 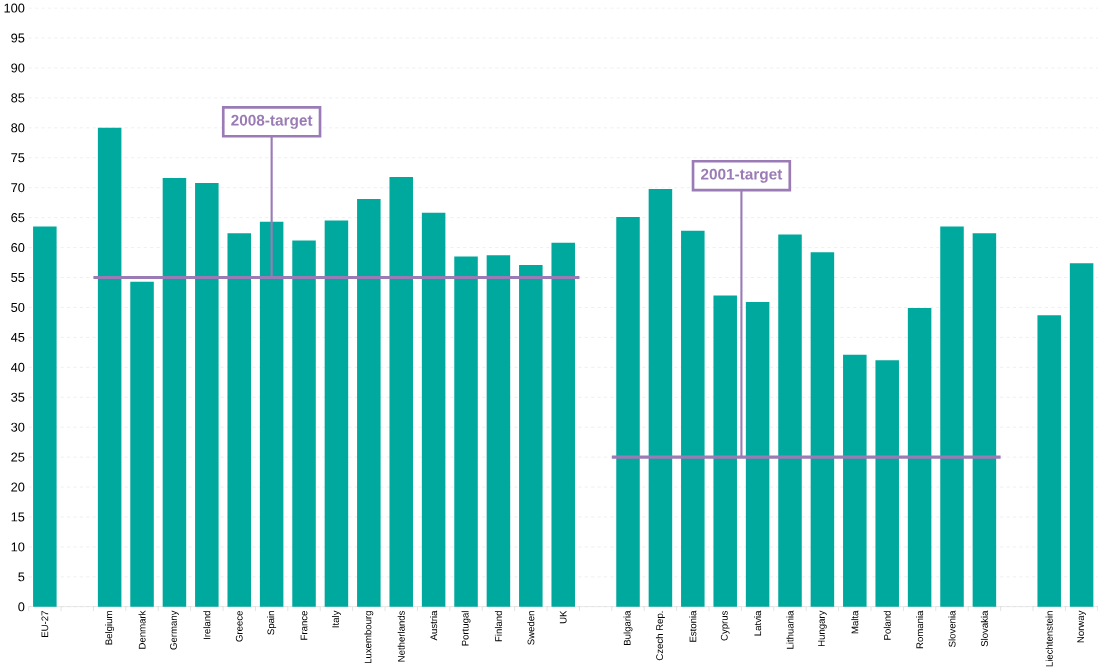 What do you see at coordinates (887, 625) in the screenshot?
I see `x-tick-label: Poland` at bounding box center [887, 625].